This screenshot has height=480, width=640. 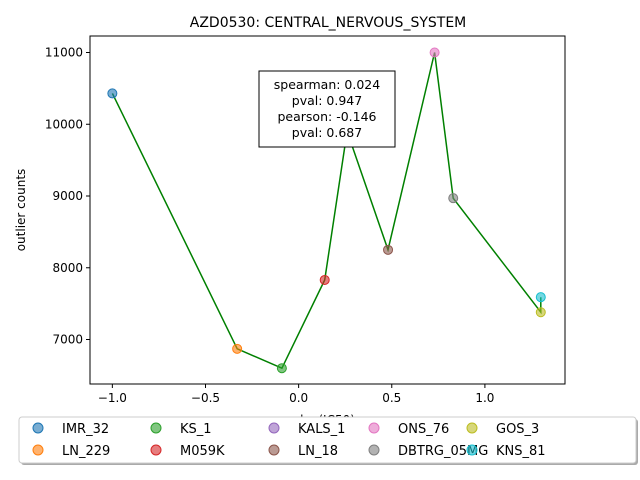 I want to click on legend-box, so click(x=327, y=440).